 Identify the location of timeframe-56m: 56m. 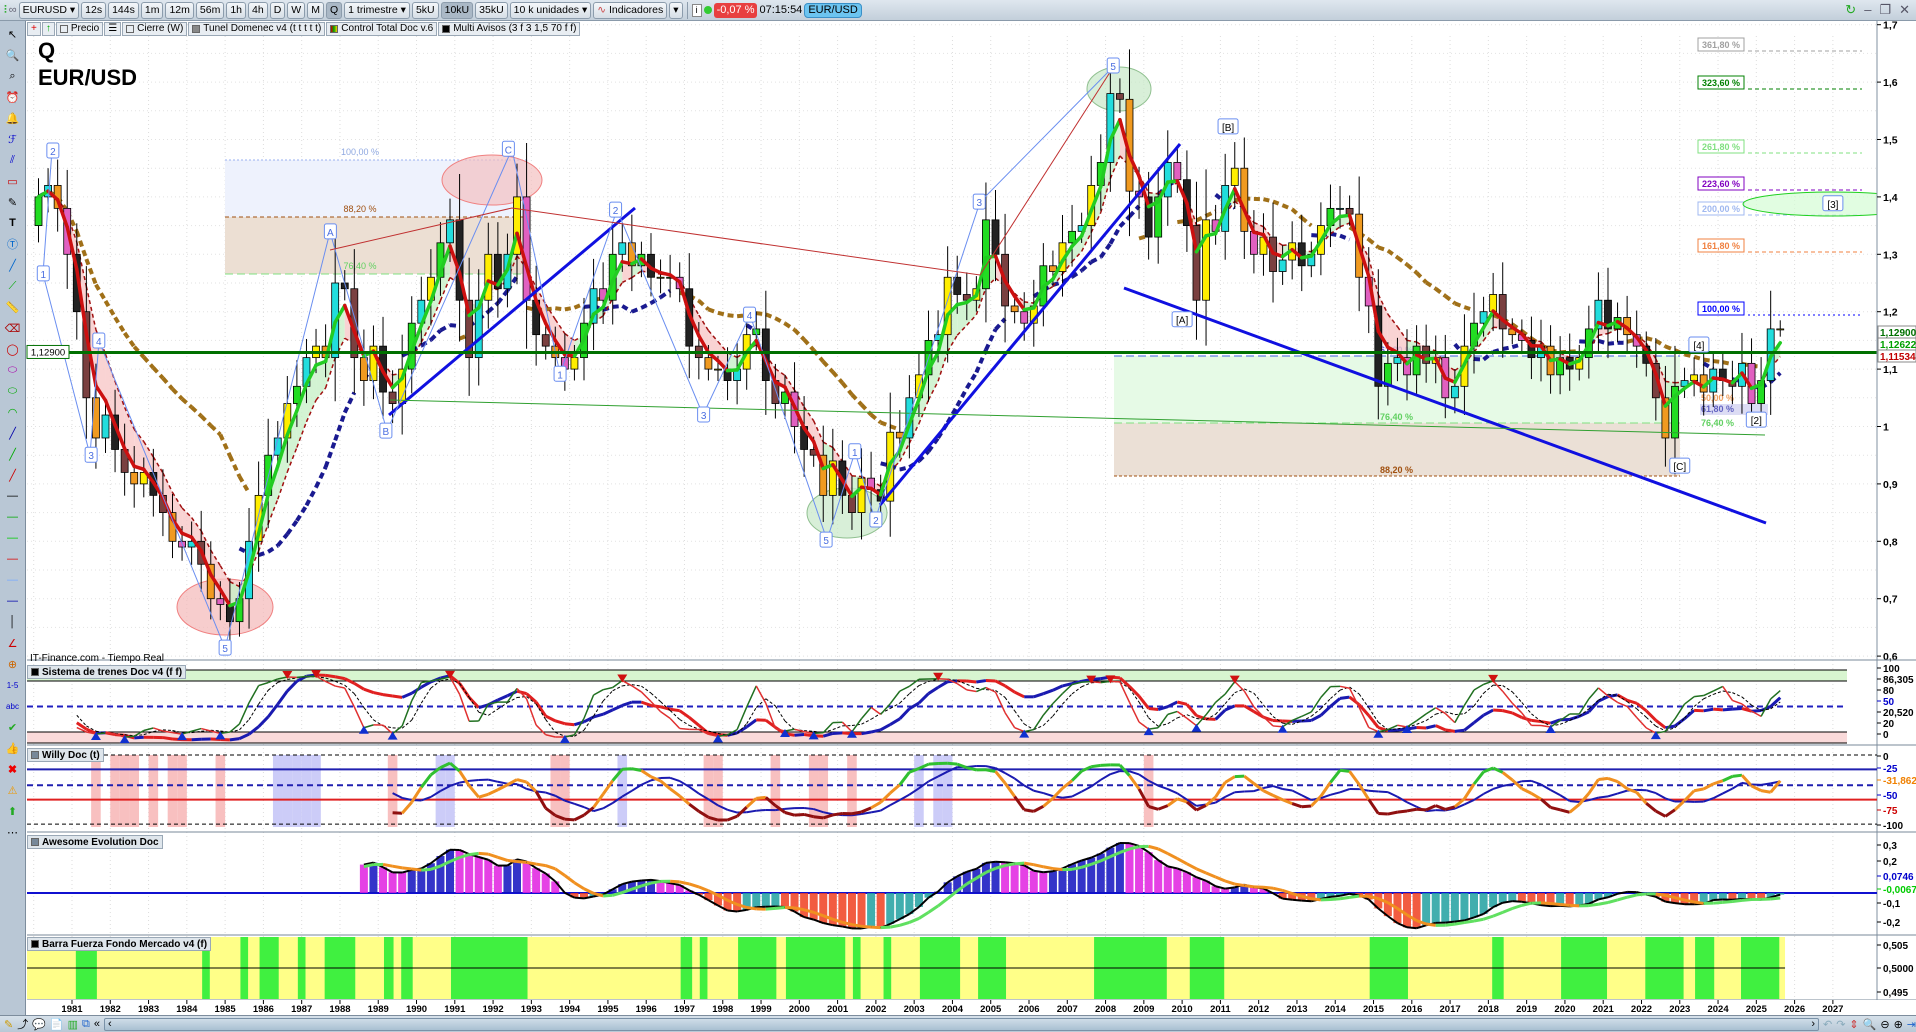
(210, 10).